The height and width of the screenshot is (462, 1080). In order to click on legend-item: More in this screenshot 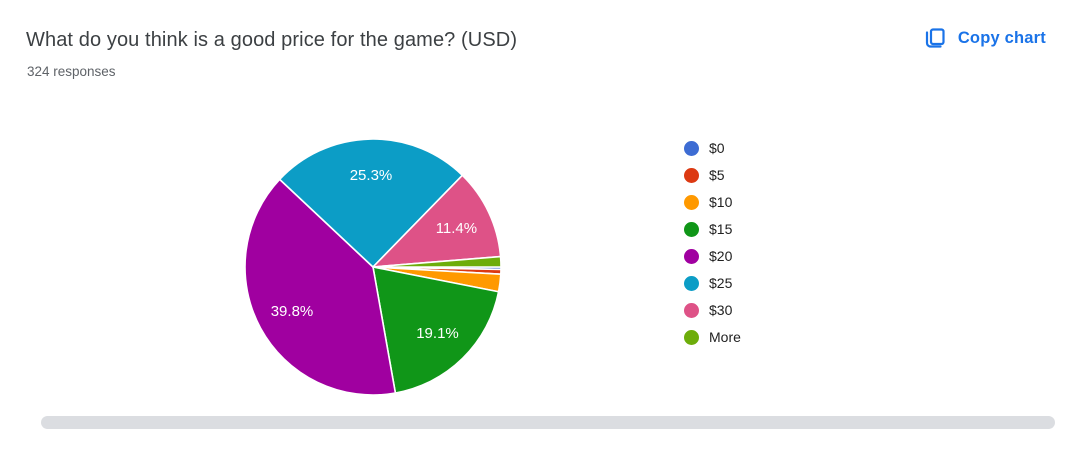, I will do `click(712, 337)`.